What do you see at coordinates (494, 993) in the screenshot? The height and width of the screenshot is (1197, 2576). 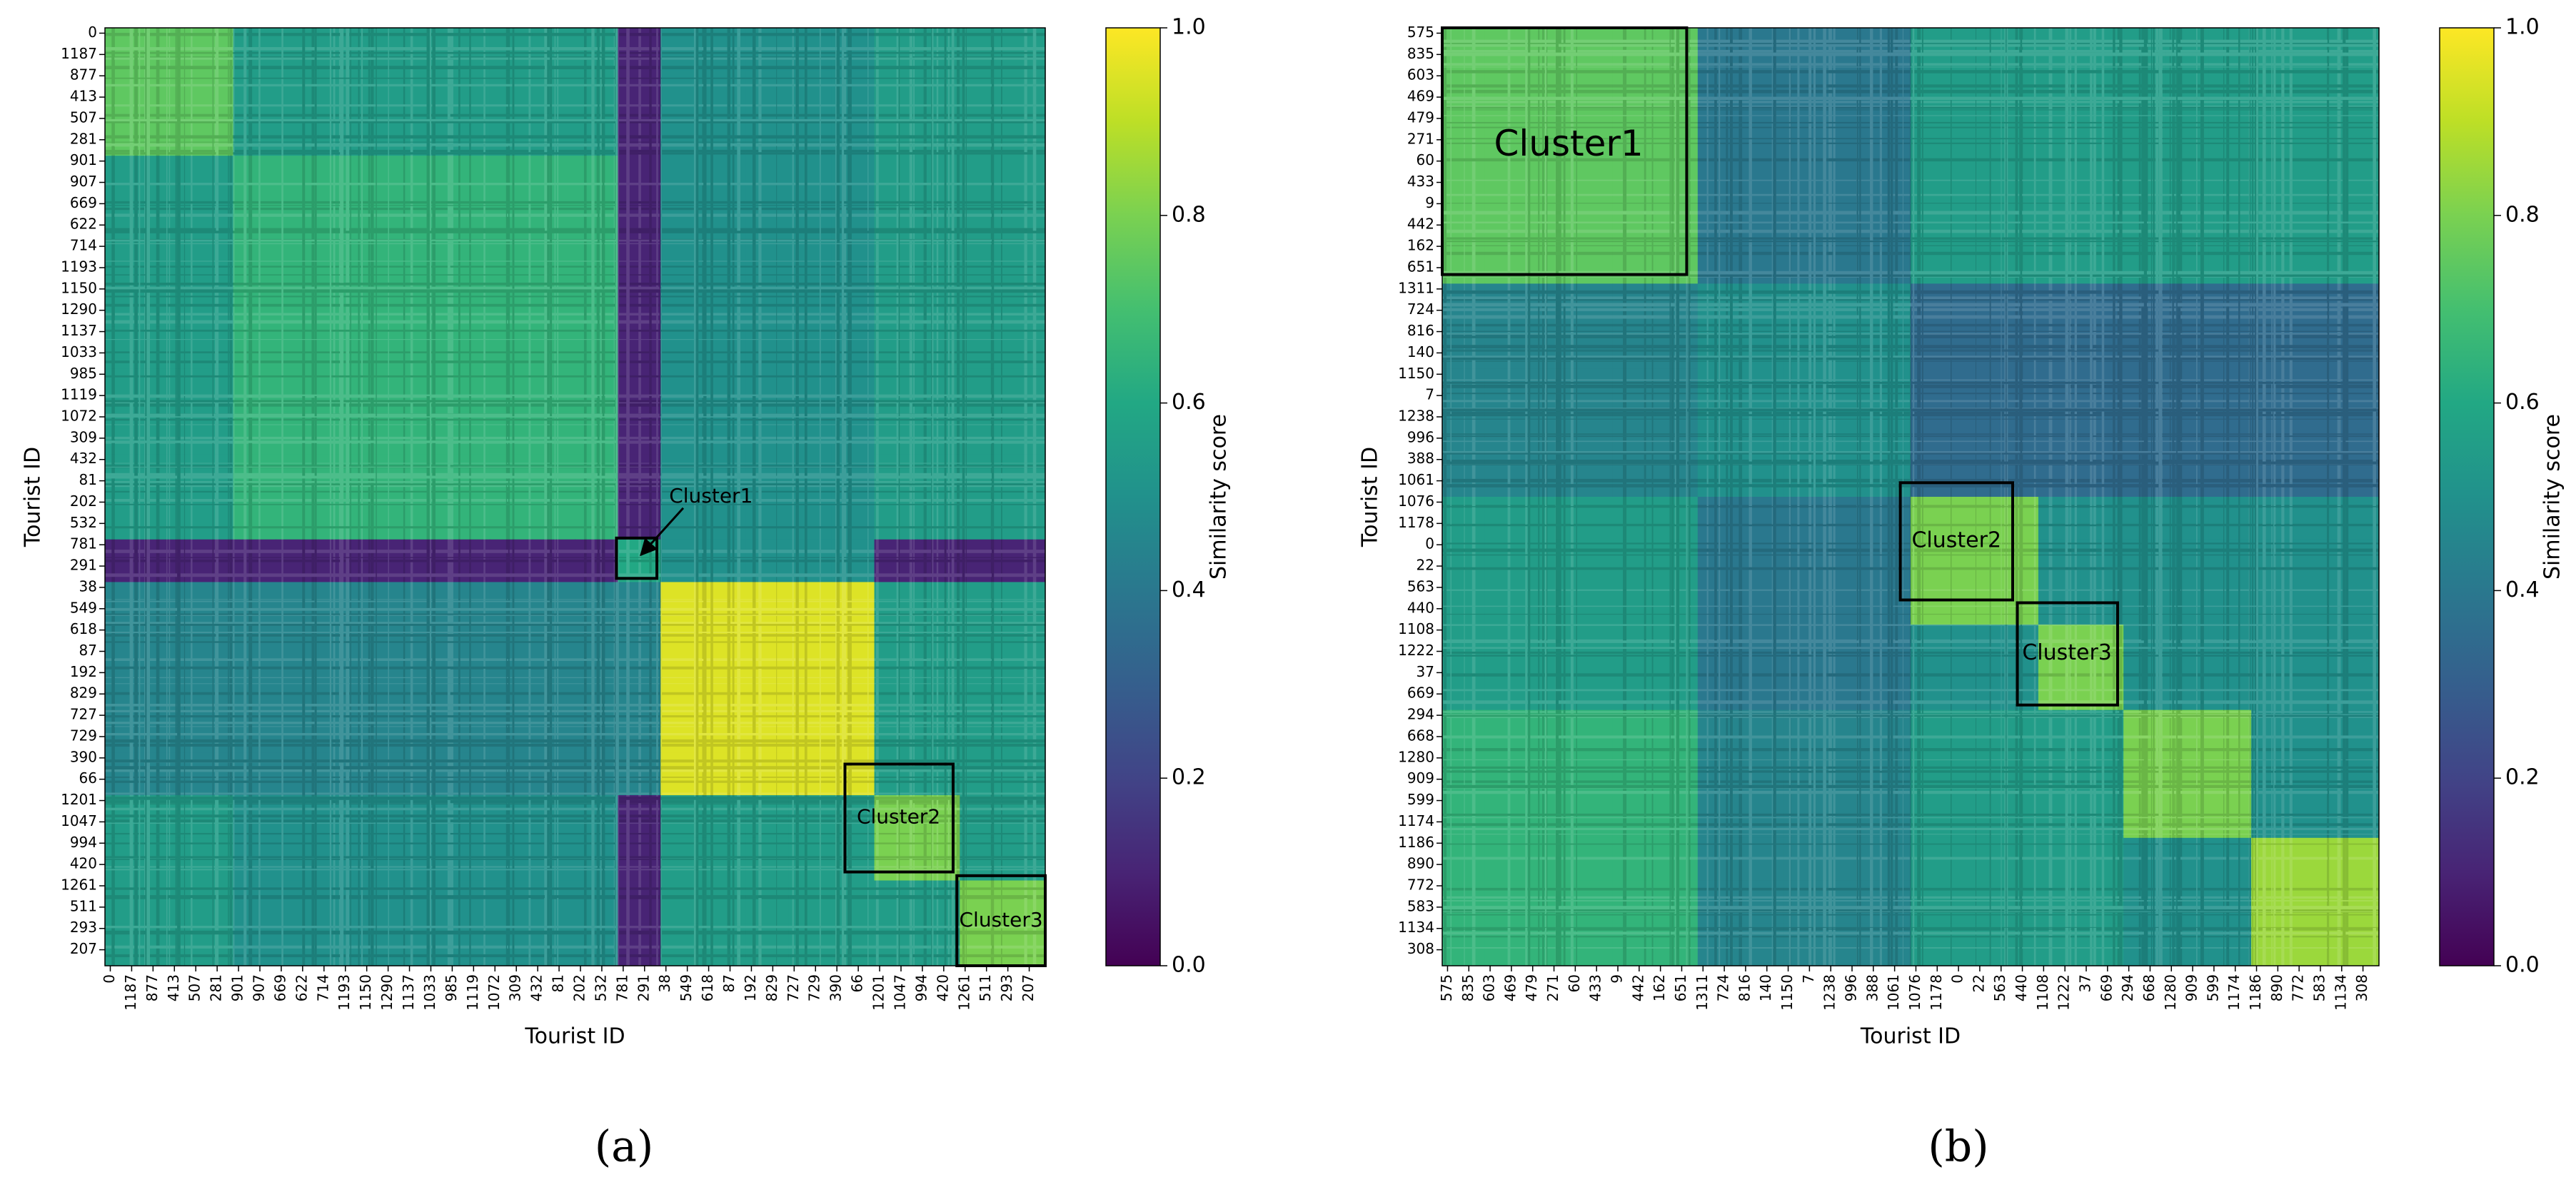 I see `x-tick-label: 1072` at bounding box center [494, 993].